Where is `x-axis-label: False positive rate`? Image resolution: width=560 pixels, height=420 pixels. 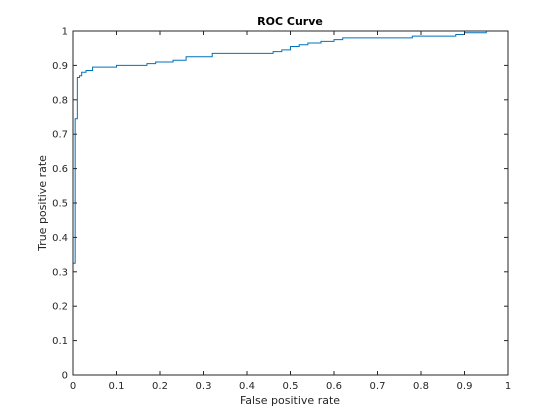 x-axis-label: False positive rate is located at coordinates (290, 400).